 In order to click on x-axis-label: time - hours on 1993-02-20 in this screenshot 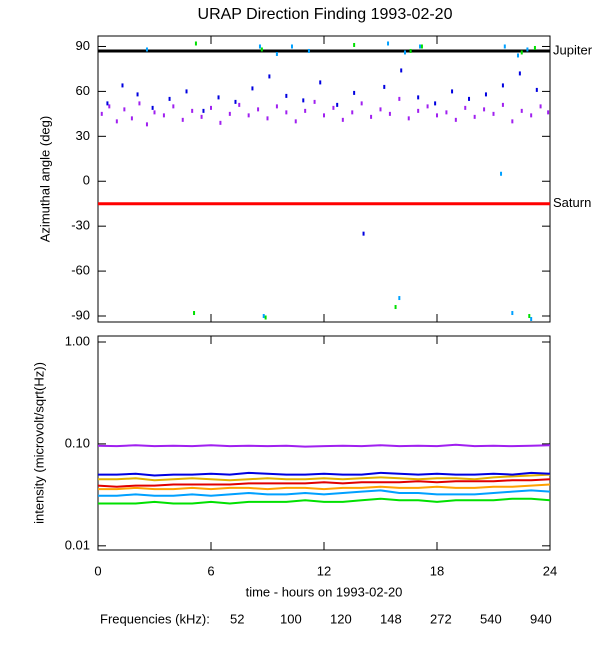, I will do `click(324, 591)`.